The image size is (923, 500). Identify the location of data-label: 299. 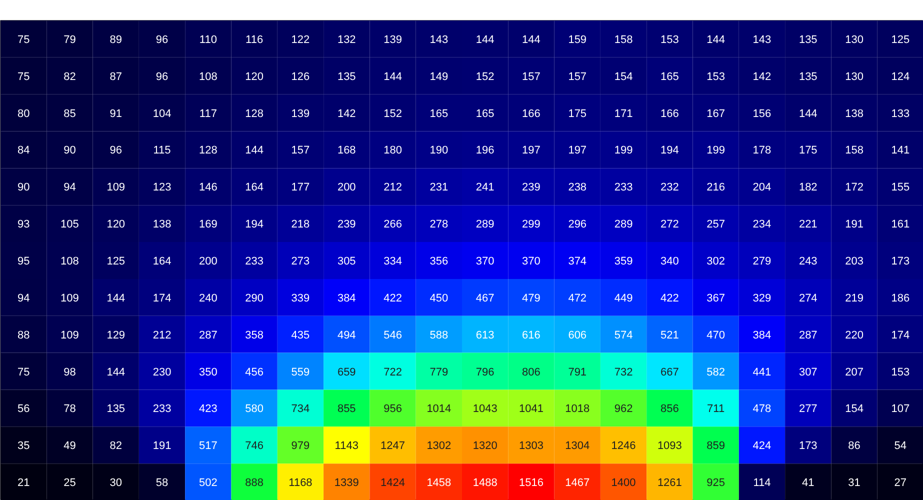
(531, 224).